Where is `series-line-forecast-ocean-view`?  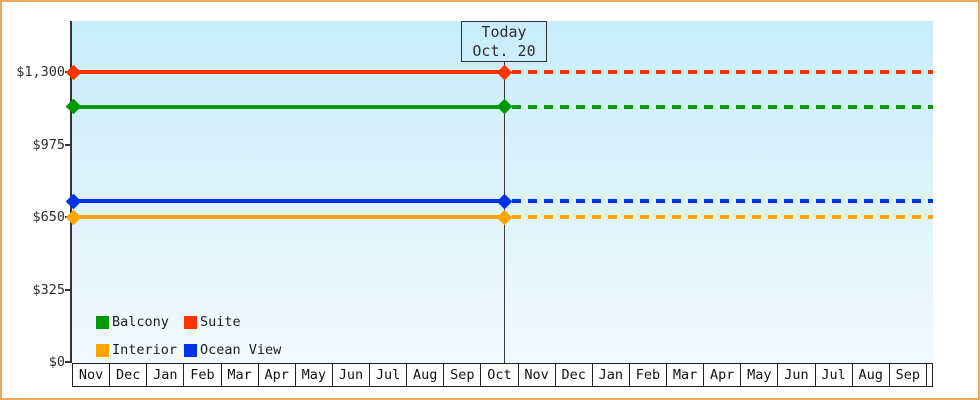 series-line-forecast-ocean-view is located at coordinates (722, 201).